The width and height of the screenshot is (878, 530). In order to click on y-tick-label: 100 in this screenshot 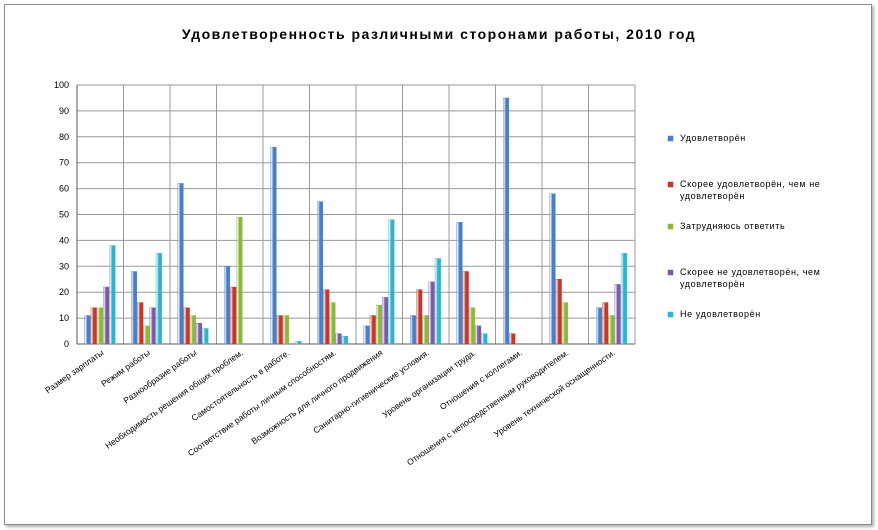, I will do `click(61, 85)`.